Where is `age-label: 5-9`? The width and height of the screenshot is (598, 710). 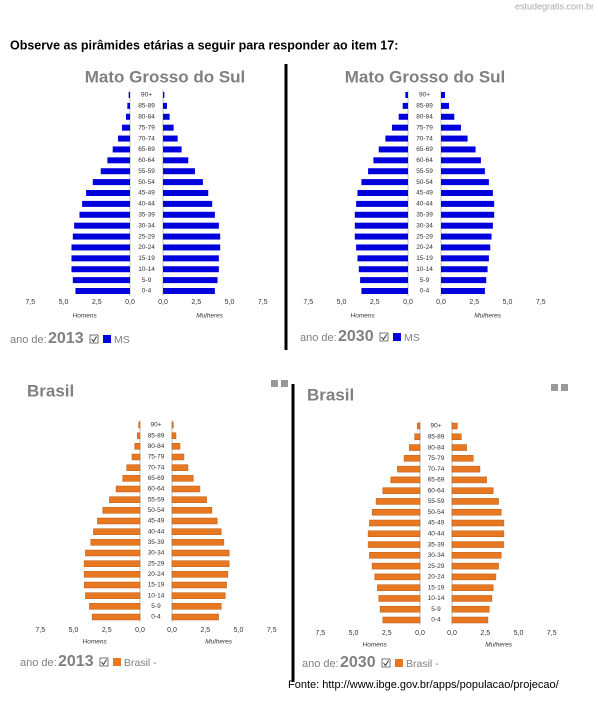
age-label: 5-9 is located at coordinates (436, 609).